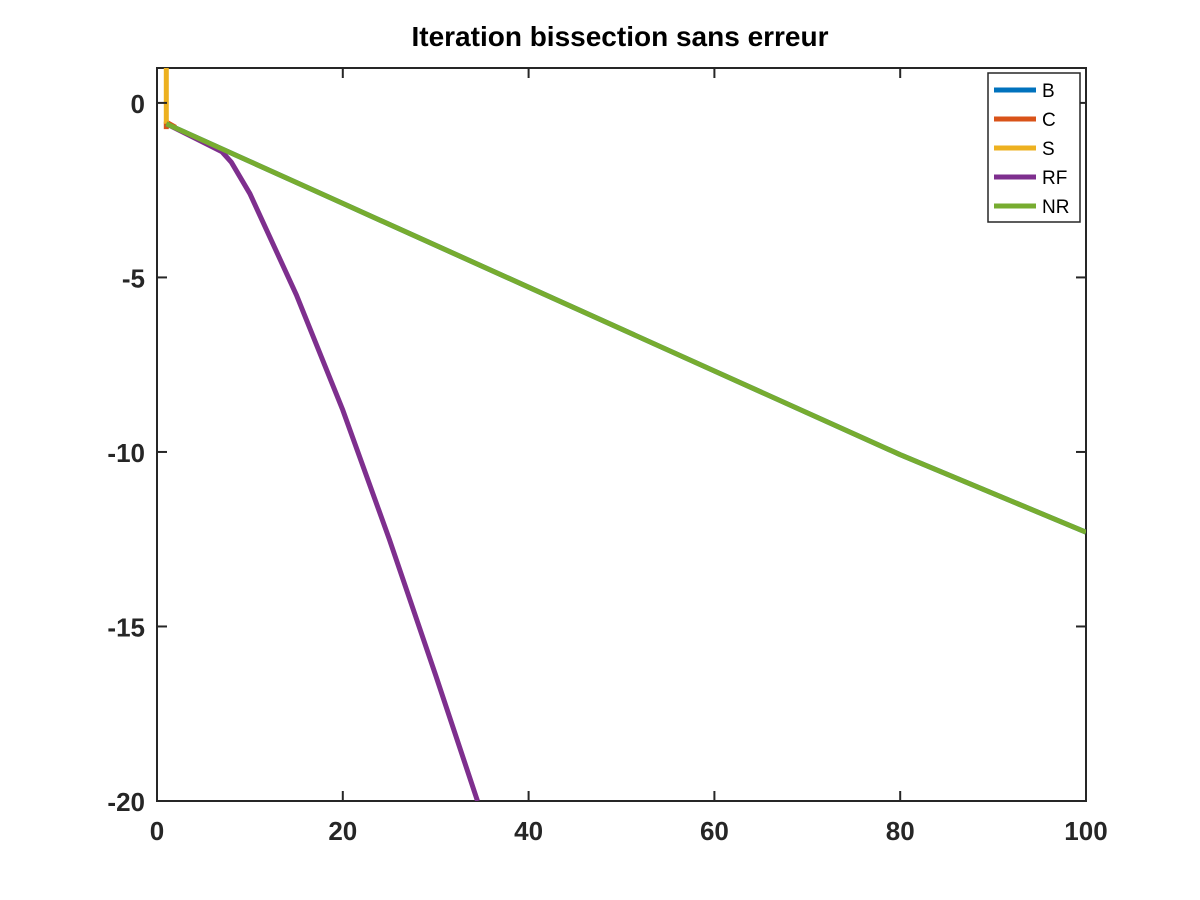 The width and height of the screenshot is (1200, 900). I want to click on y-tick-label: -10, so click(126, 453).